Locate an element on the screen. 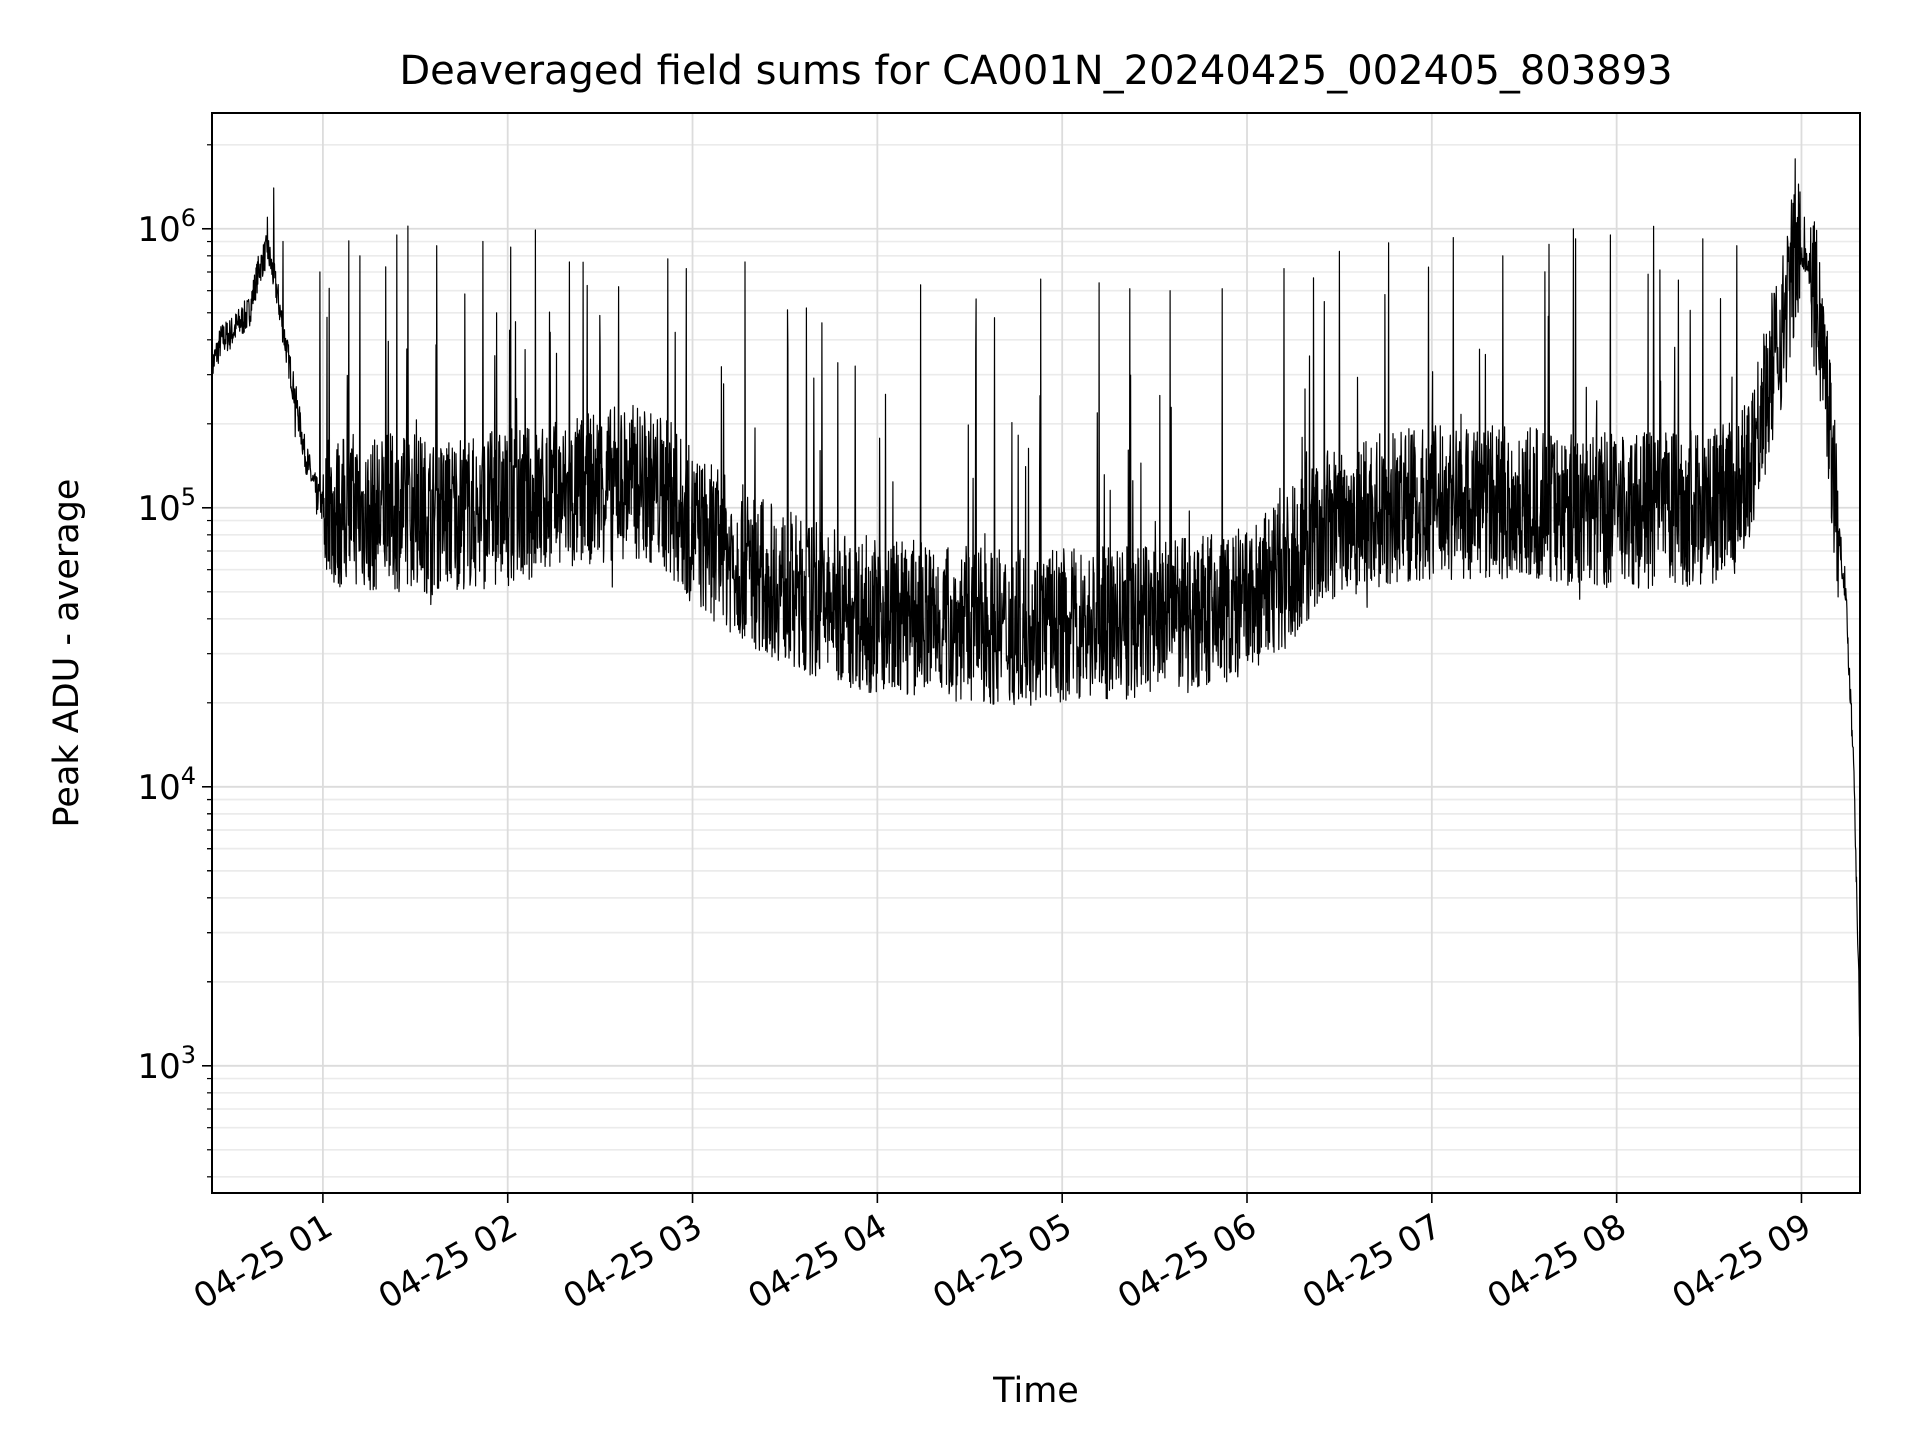 Image resolution: width=1920 pixels, height=1440 pixels. x-axis-label: Time is located at coordinates (1035, 1391).